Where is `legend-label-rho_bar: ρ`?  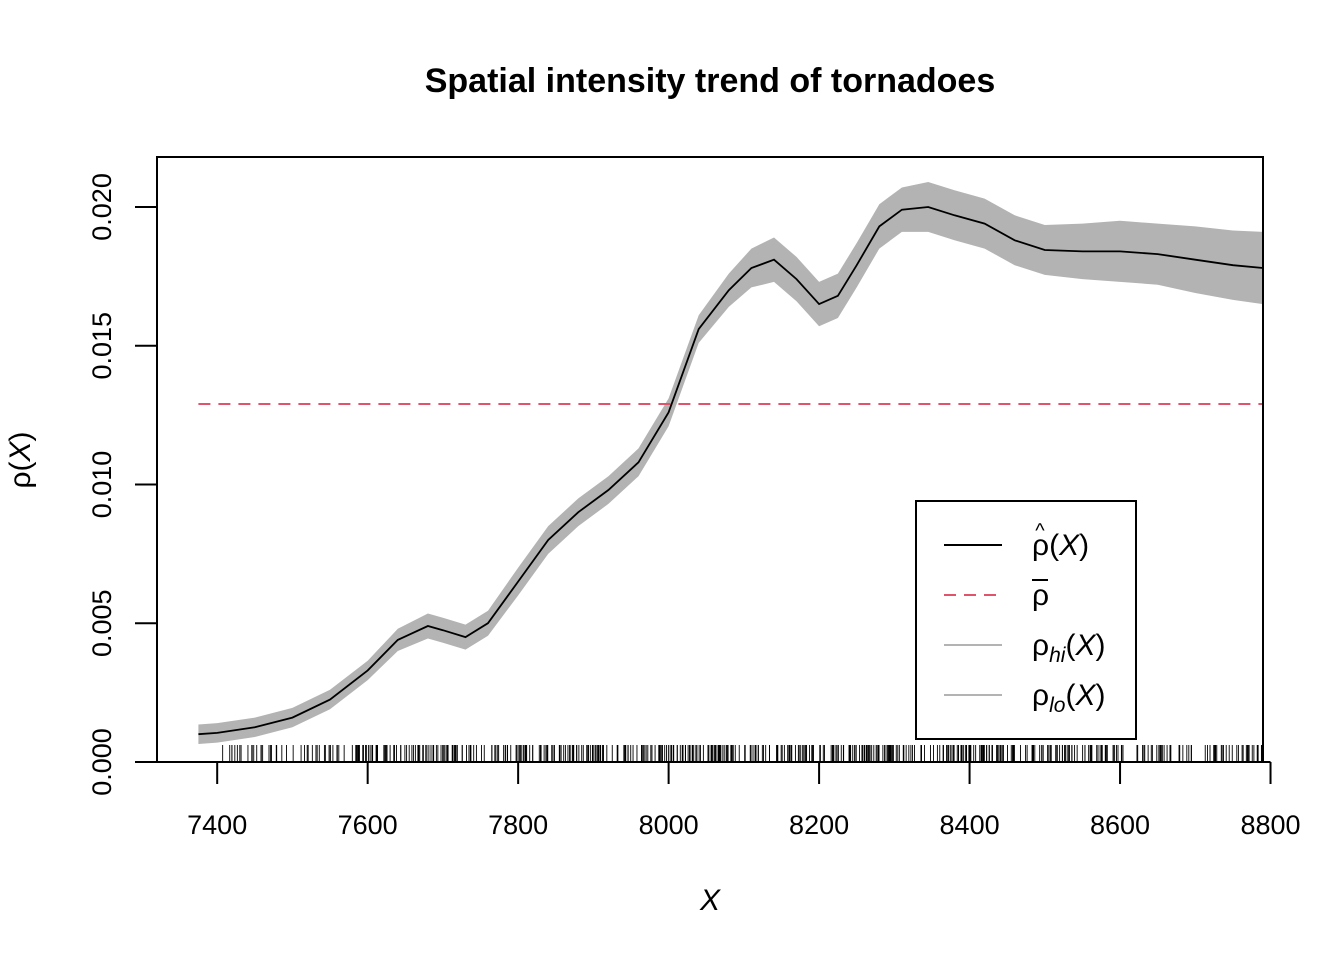 legend-label-rho_bar: ρ is located at coordinates (1040, 595).